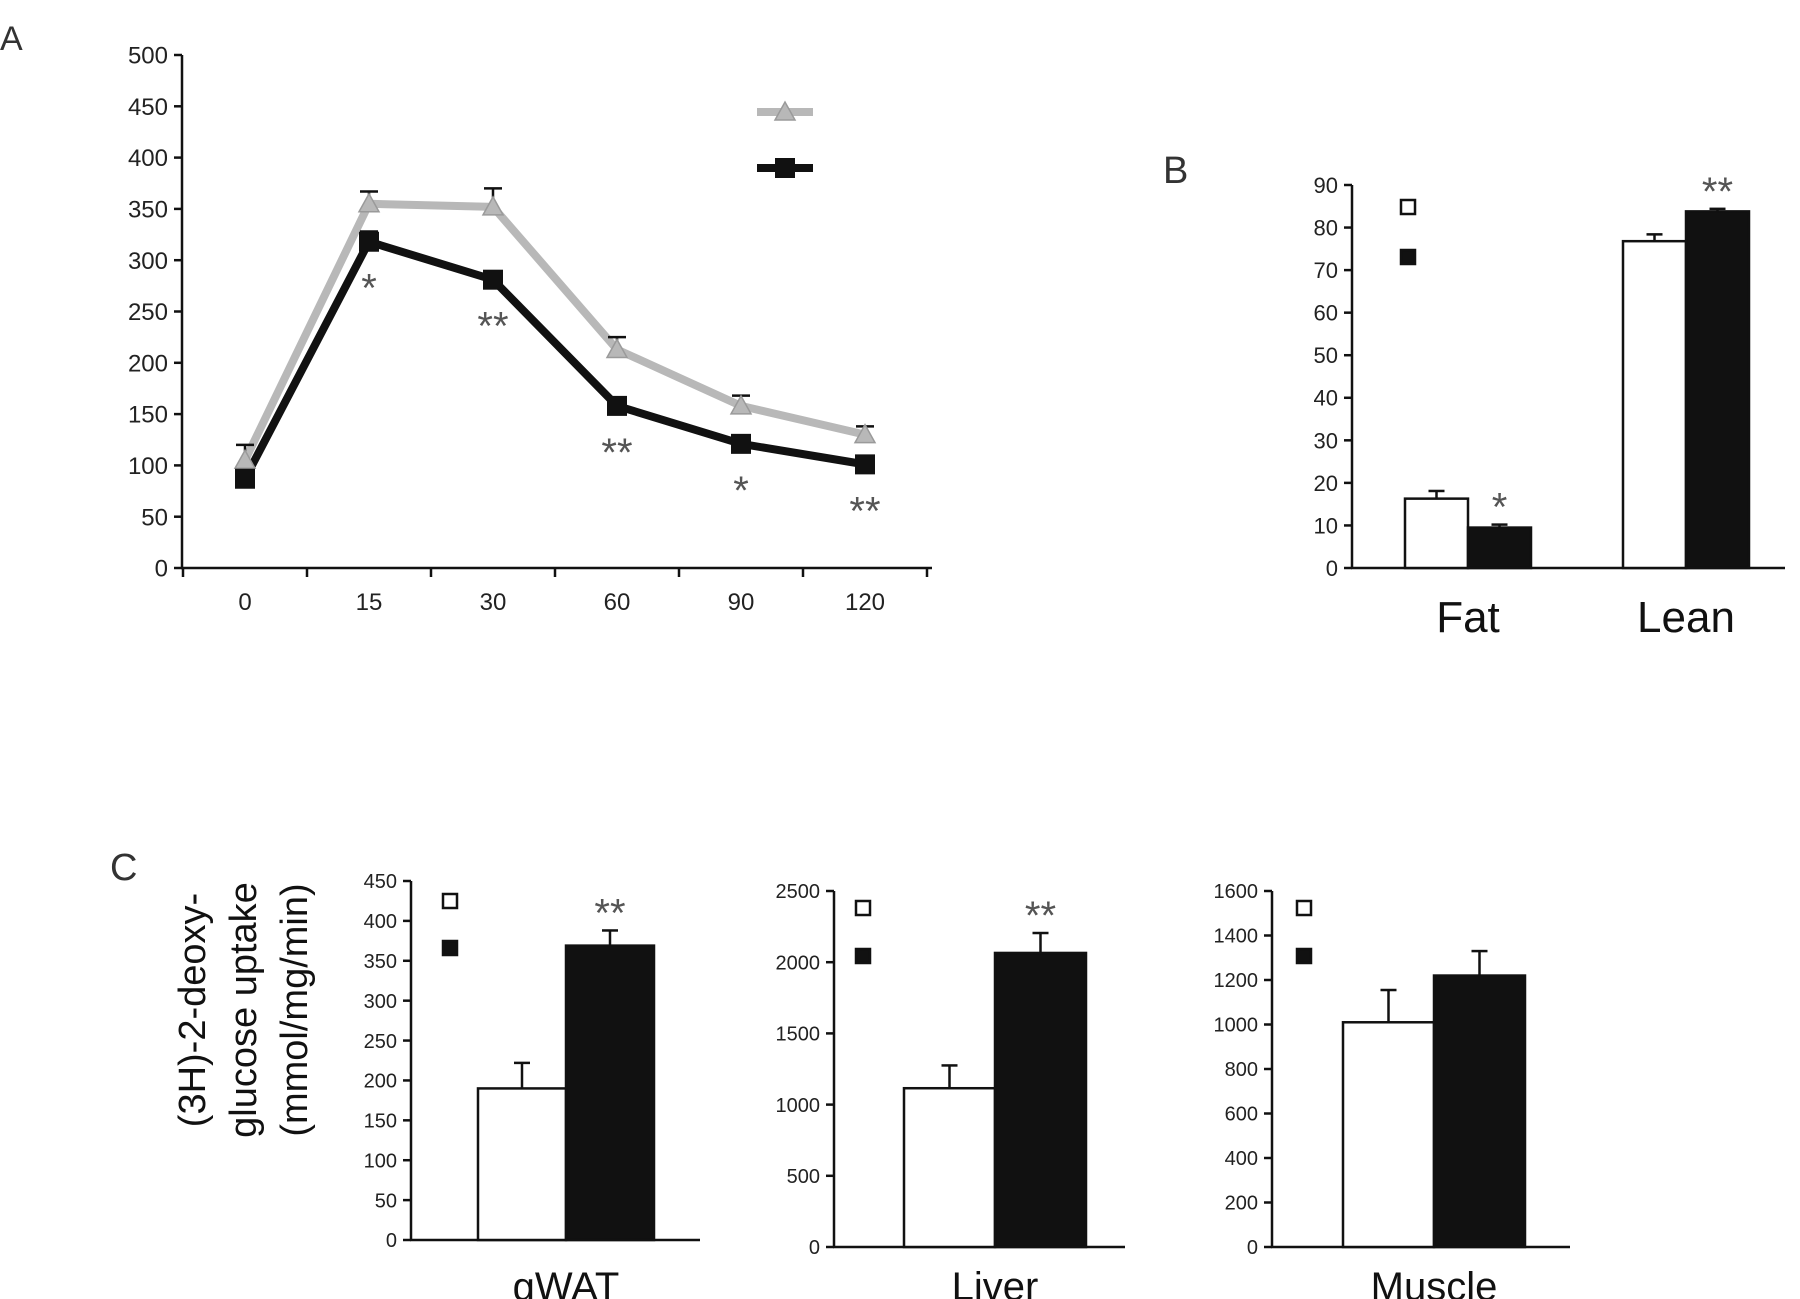 The image size is (1800, 1299). I want to click on y-tick-label: 60, so click(1326, 313).